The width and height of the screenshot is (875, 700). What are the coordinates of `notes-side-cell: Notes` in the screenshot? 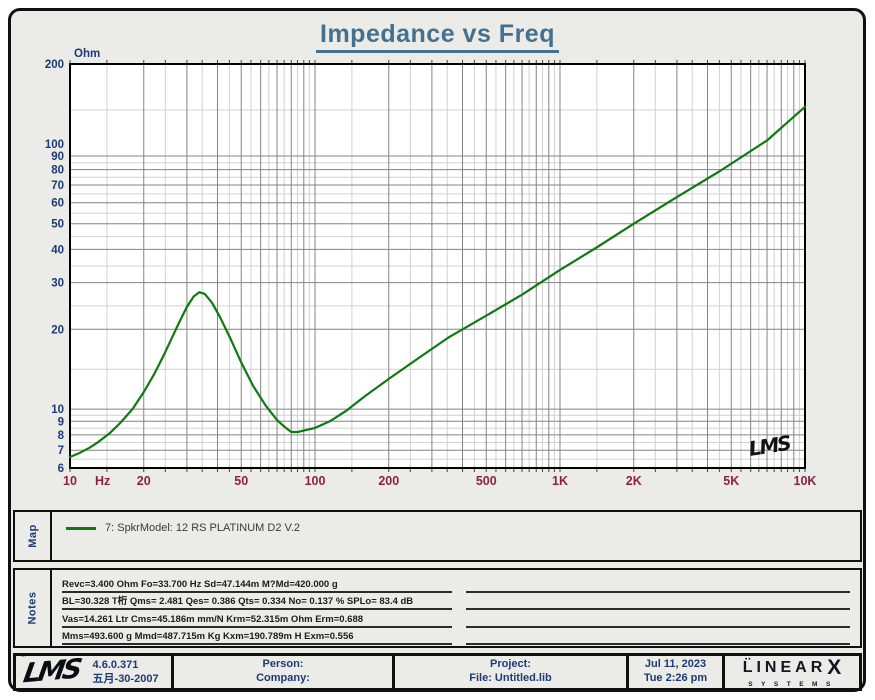 It's located at (33, 608).